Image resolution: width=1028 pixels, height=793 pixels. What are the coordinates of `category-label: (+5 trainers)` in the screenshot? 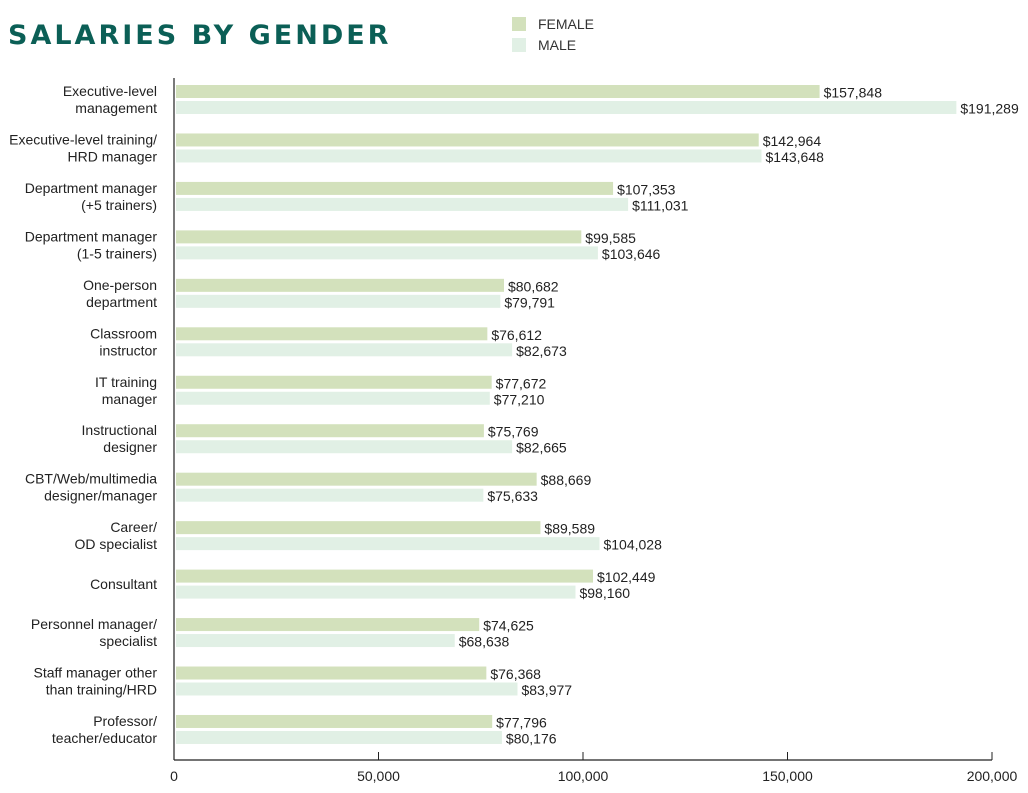 It's located at (119, 205).